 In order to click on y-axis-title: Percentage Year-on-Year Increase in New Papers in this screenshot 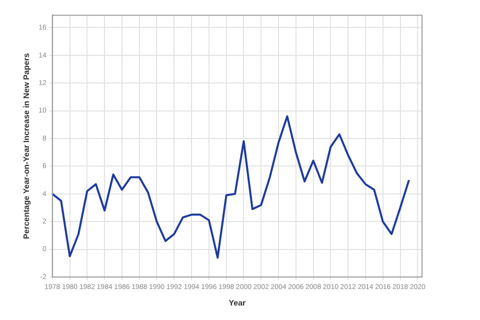, I will do `click(27, 145)`.